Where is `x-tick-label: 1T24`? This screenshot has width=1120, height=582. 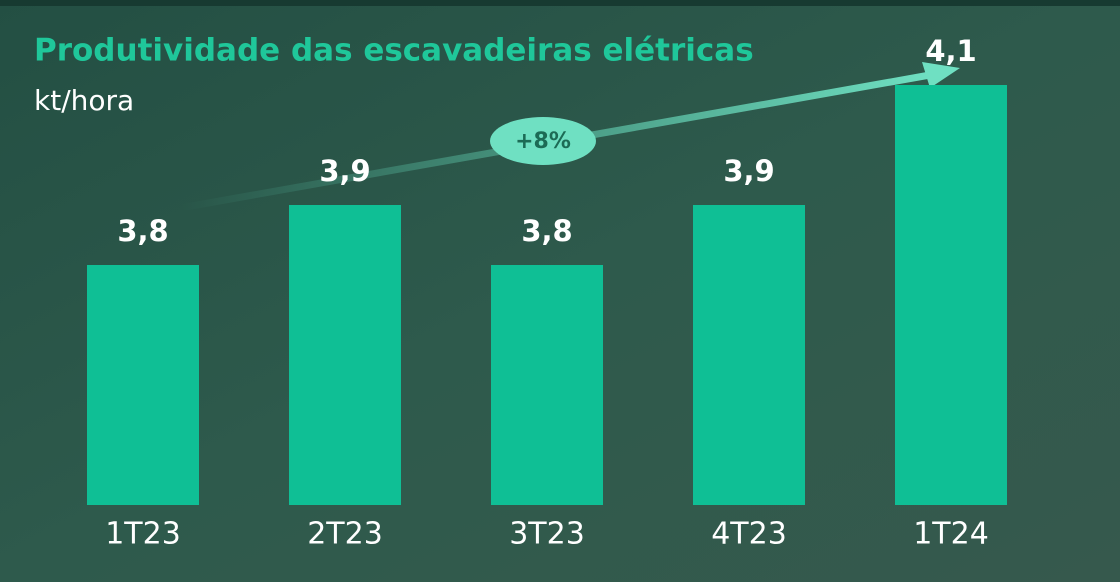 x-tick-label: 1T24 is located at coordinates (951, 534).